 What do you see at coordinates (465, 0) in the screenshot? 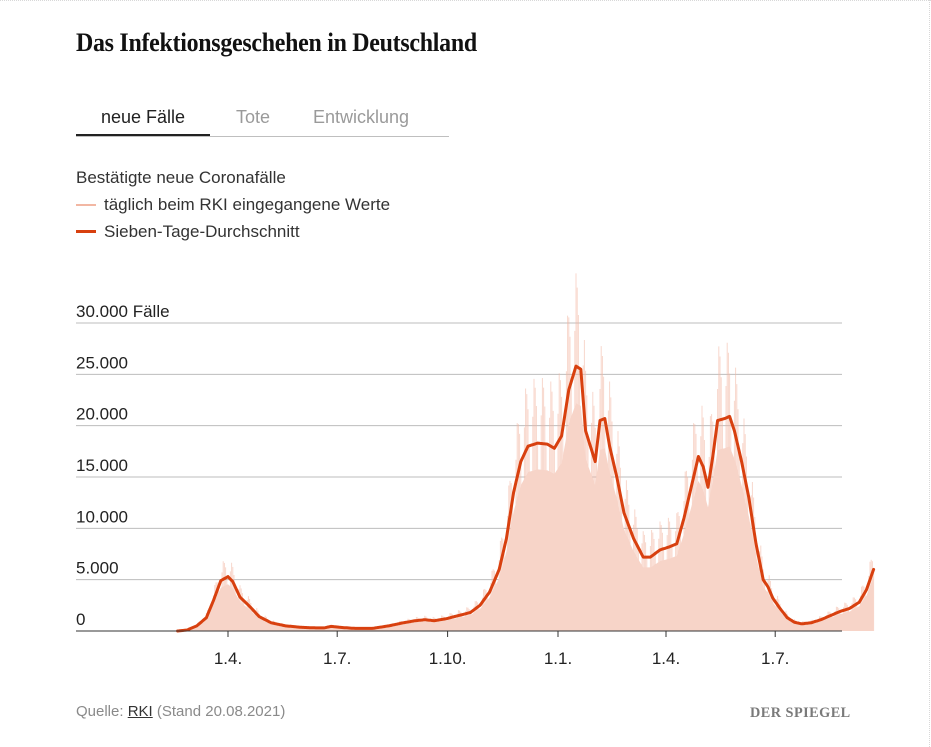
I see `top-divider` at bounding box center [465, 0].